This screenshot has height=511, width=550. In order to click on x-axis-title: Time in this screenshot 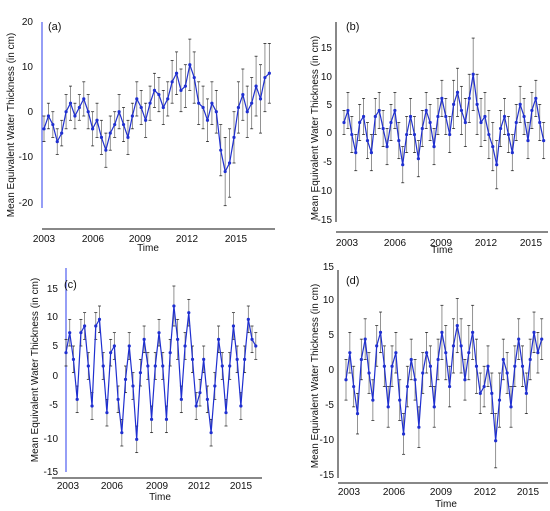, I will do `click(148, 248)`.